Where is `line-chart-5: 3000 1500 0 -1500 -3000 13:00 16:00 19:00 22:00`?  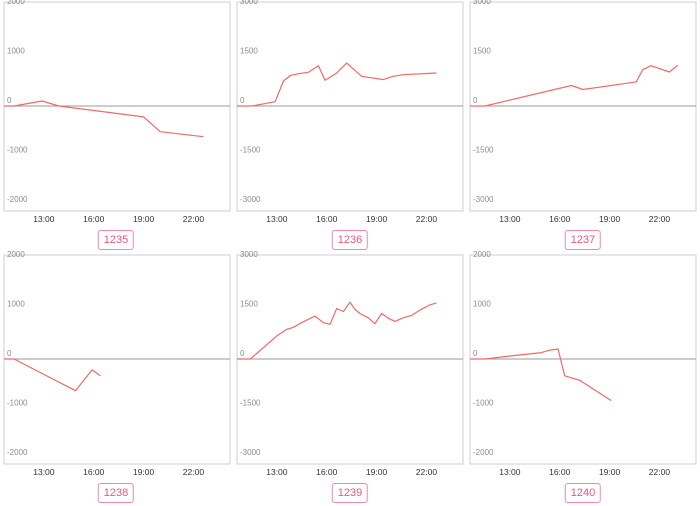
line-chart-5: 3000 1500 0 -1500 -3000 13:00 16:00 19:00 22:00 is located at coordinates (350, 363).